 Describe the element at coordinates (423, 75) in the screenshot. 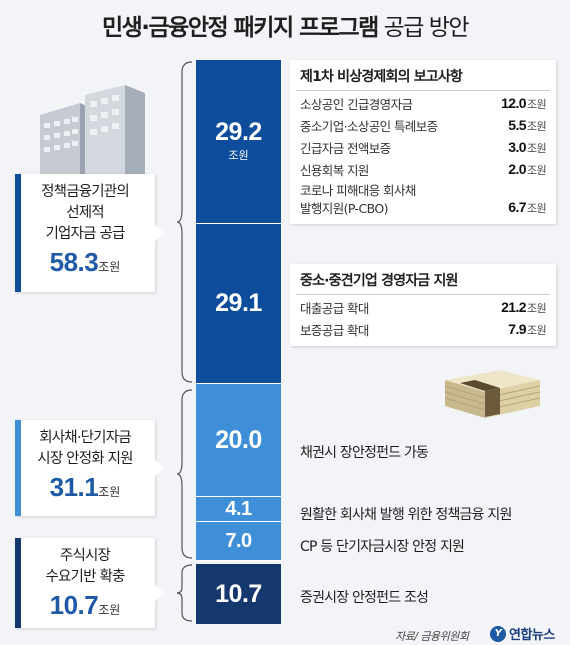

I see `panel-header: 제1차 비상경제회의 보고사항` at that location.